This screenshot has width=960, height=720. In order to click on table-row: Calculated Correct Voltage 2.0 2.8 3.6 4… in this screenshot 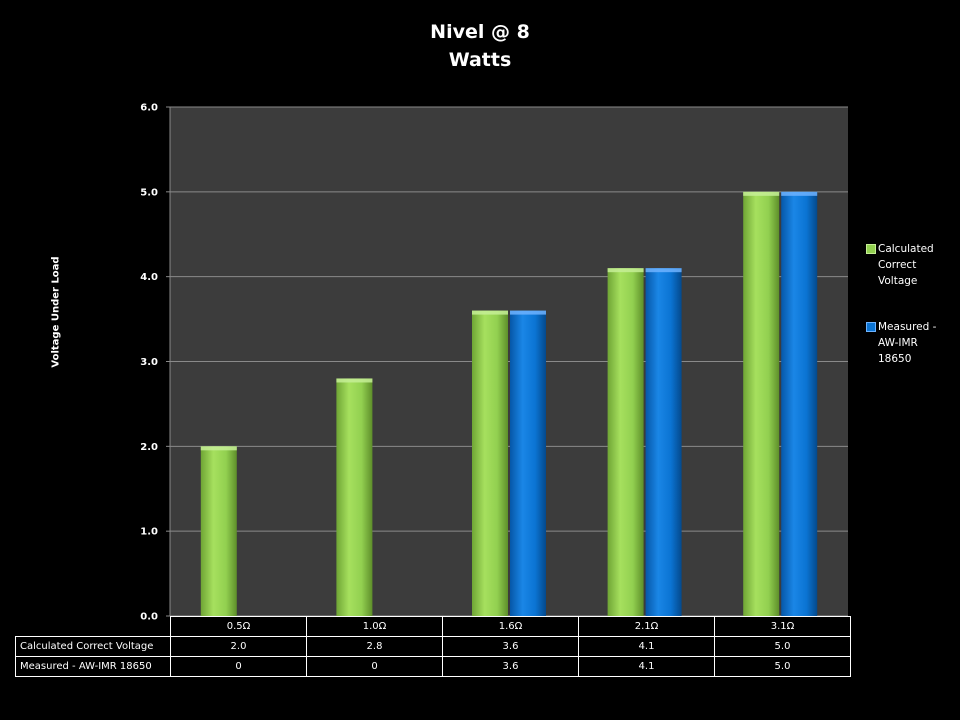, I will do `click(433, 646)`.